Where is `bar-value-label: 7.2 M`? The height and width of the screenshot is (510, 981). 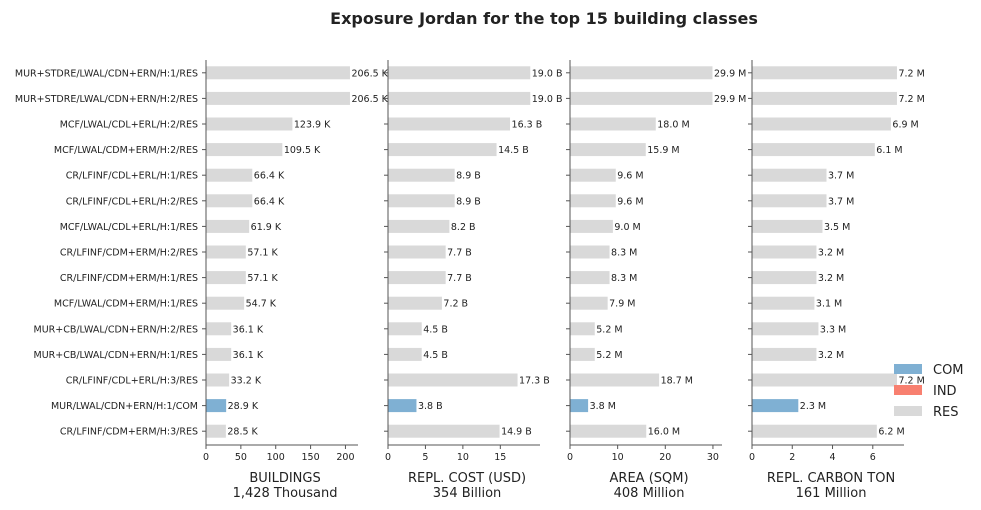
bar-value-label: 7.2 M is located at coordinates (911, 381).